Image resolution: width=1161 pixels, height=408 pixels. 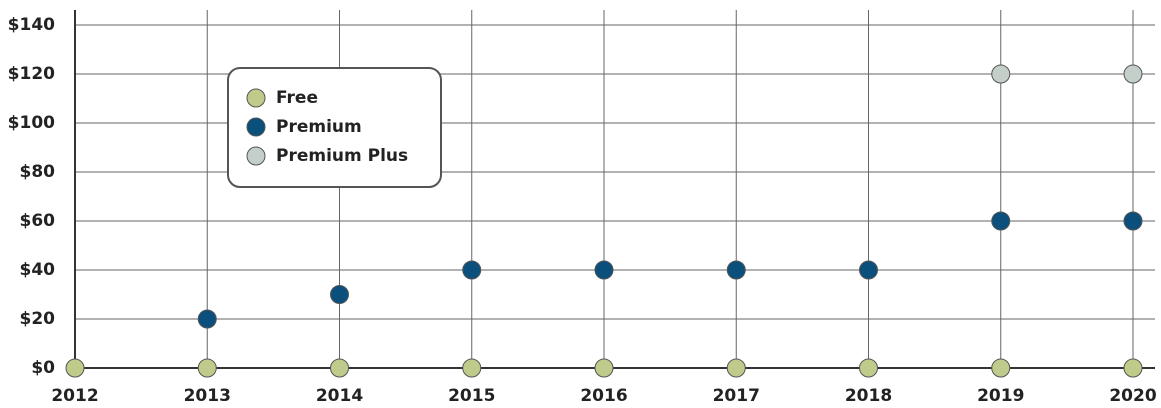 I want to click on x-tick-label: 2017, so click(x=736, y=396).